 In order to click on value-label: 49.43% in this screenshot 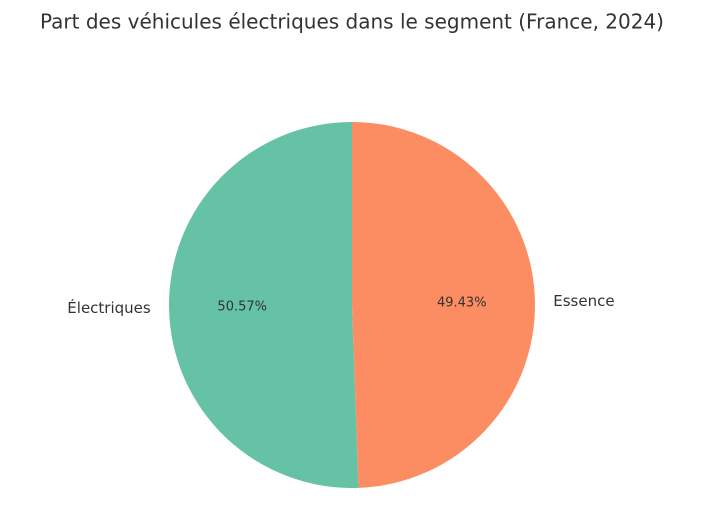, I will do `click(462, 303)`.